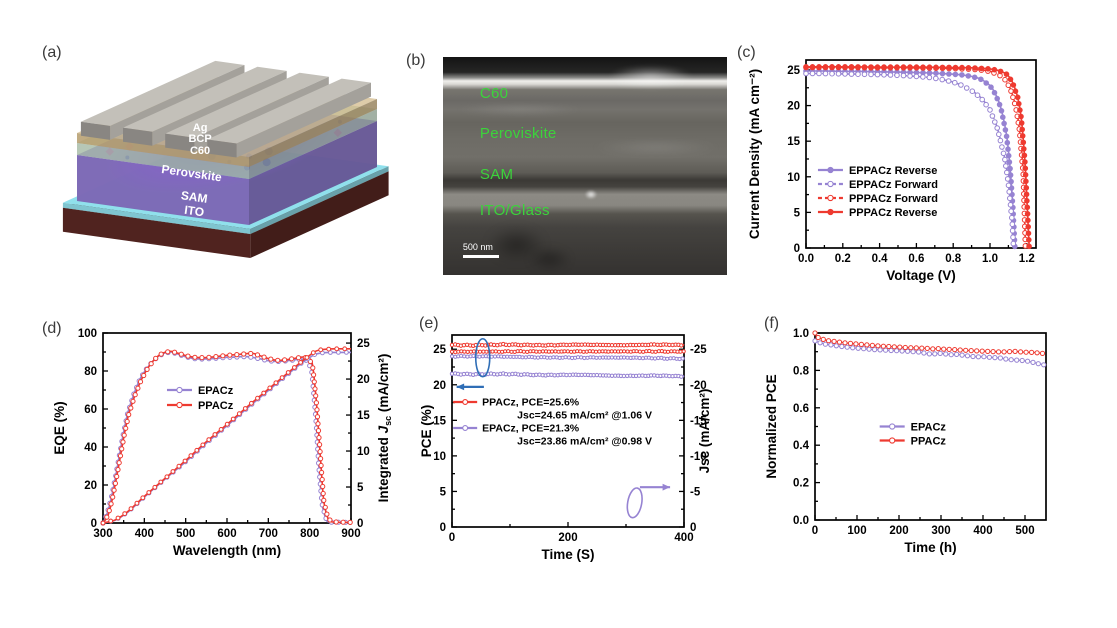 This screenshot has width=1117, height=628. What do you see at coordinates (429, 323) in the screenshot?
I see `panel-label-e: (e)` at bounding box center [429, 323].